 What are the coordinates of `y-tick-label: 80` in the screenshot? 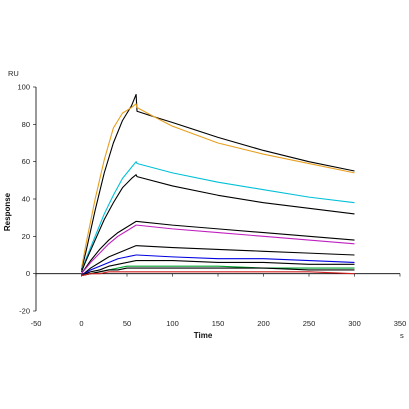 It's located at (26, 124).